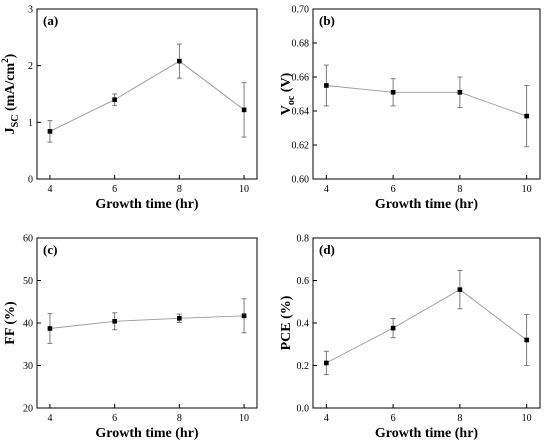  Describe the element at coordinates (10, 55) in the screenshot. I see `y-axis-title-part: )` at that location.